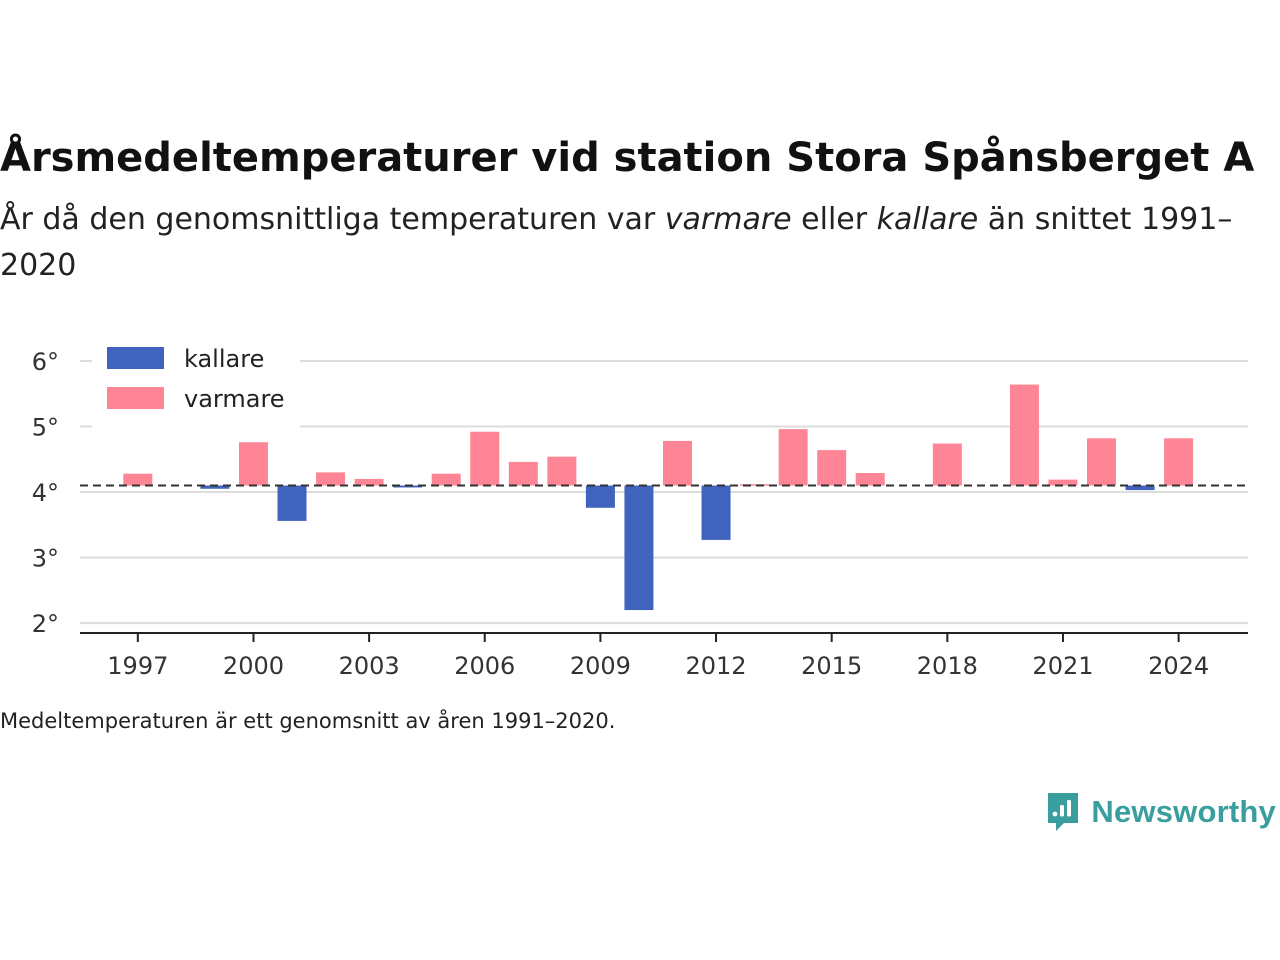 The height and width of the screenshot is (960, 1280). Describe the element at coordinates (600, 496) in the screenshot. I see `bar-2009` at that location.